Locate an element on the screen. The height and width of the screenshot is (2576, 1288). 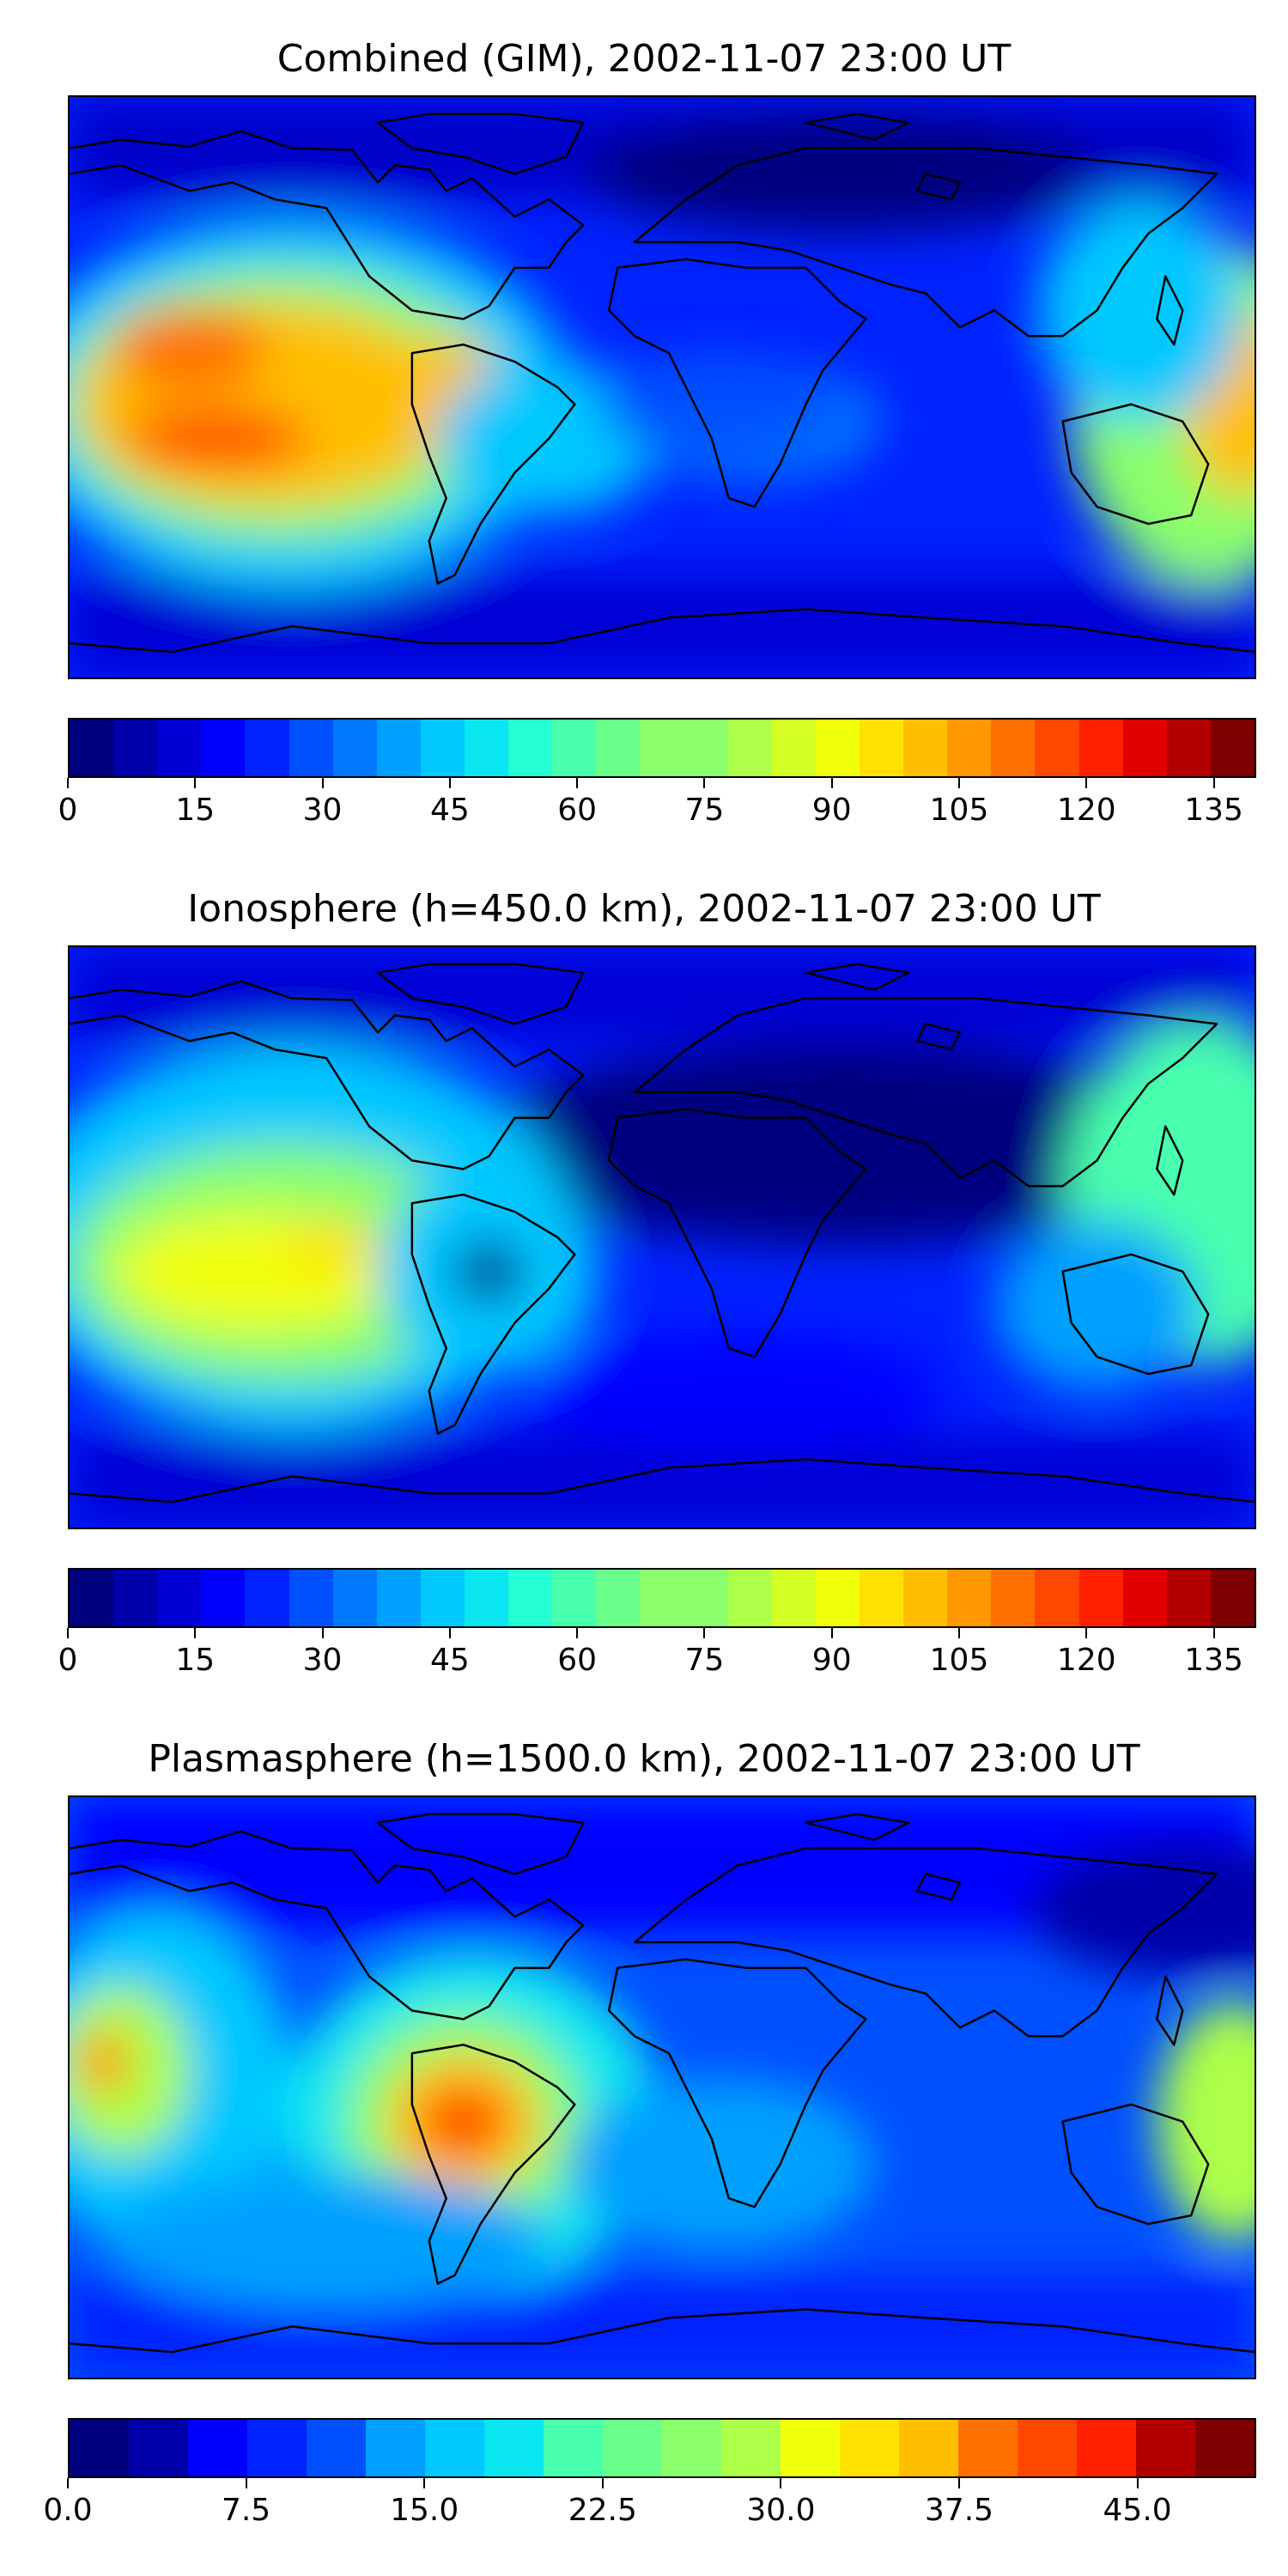
colorbar-tick-label: 37.5 is located at coordinates (959, 2510).